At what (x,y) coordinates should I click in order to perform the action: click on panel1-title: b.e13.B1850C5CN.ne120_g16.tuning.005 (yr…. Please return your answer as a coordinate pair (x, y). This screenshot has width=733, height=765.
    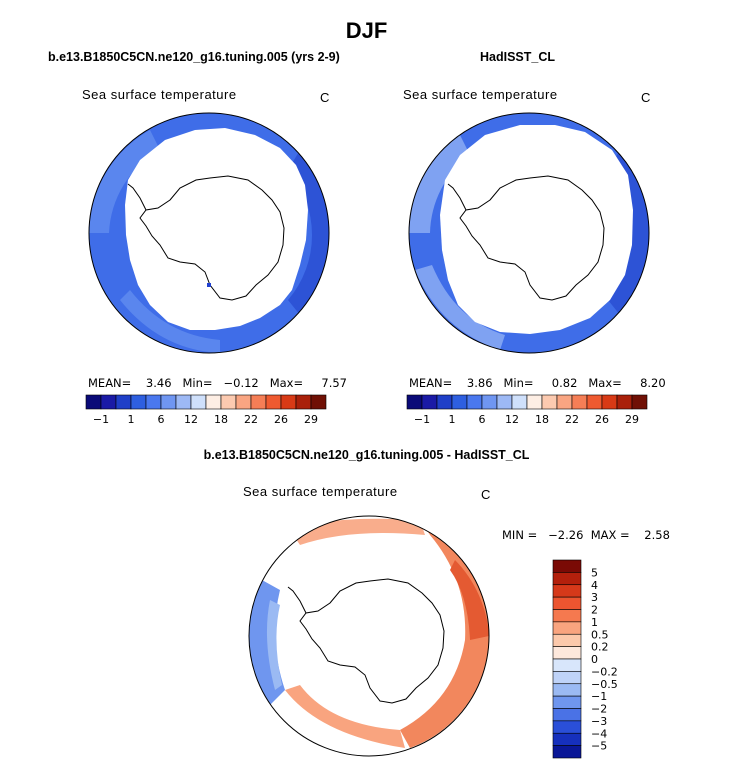
    Looking at the image, I should click on (194, 57).